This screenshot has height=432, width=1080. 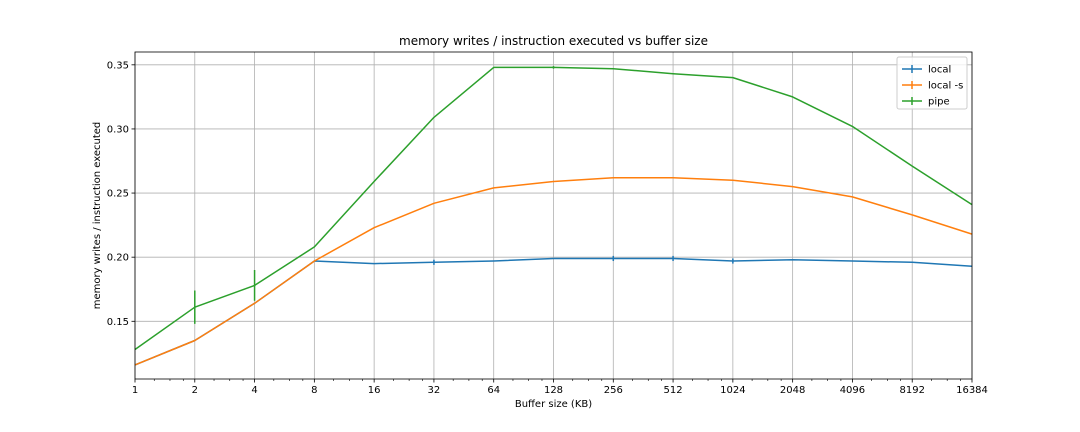 I want to click on y-tick-label: 0.15, so click(x=118, y=322).